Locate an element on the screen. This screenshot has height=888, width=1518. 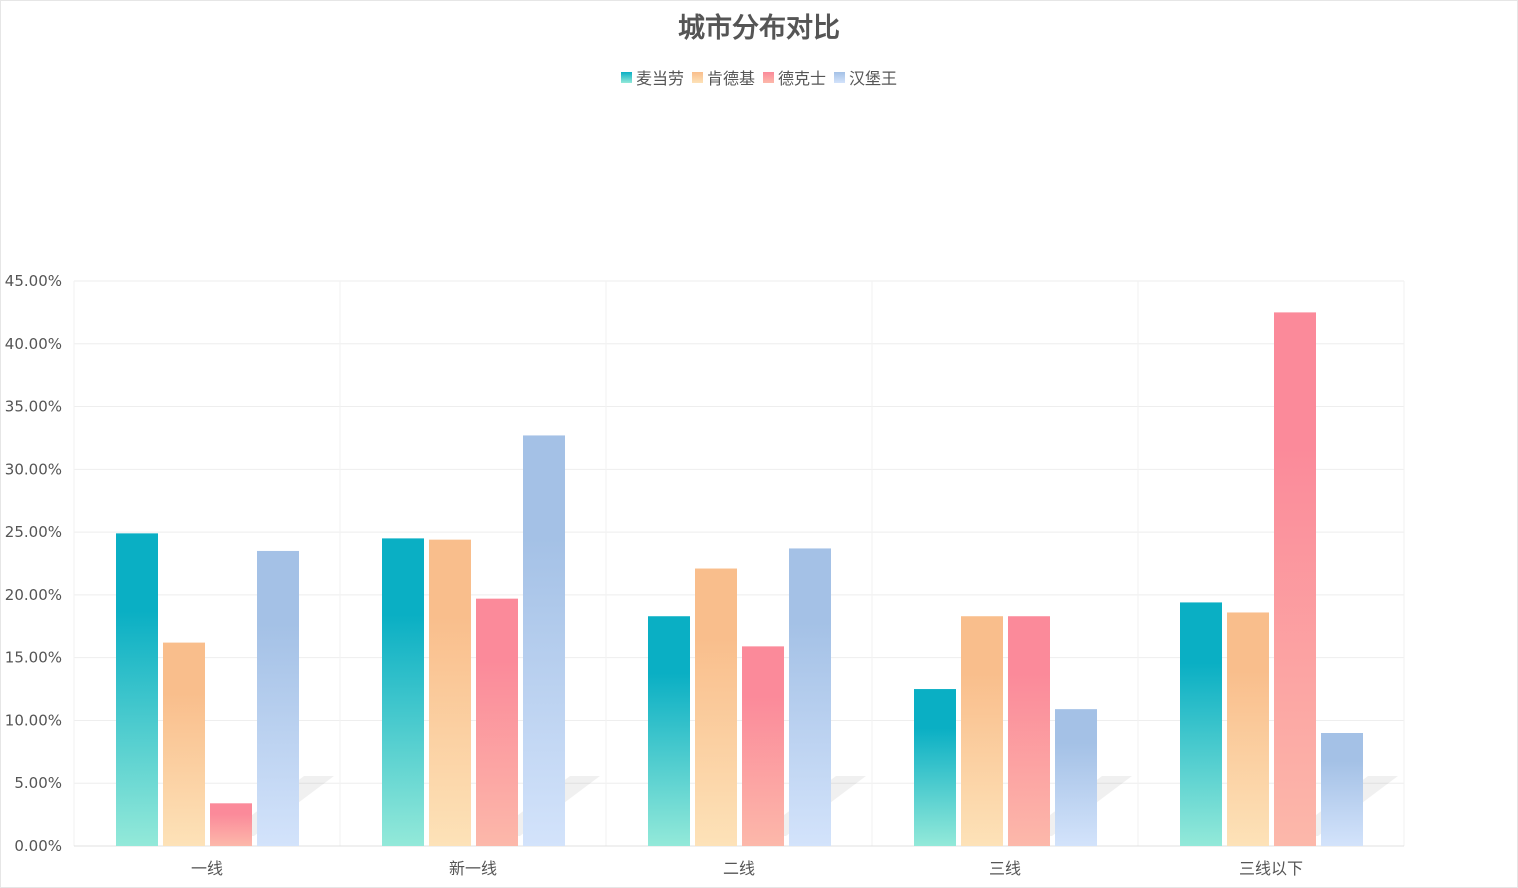
legend-item: 汉堡王 is located at coordinates (865, 77).